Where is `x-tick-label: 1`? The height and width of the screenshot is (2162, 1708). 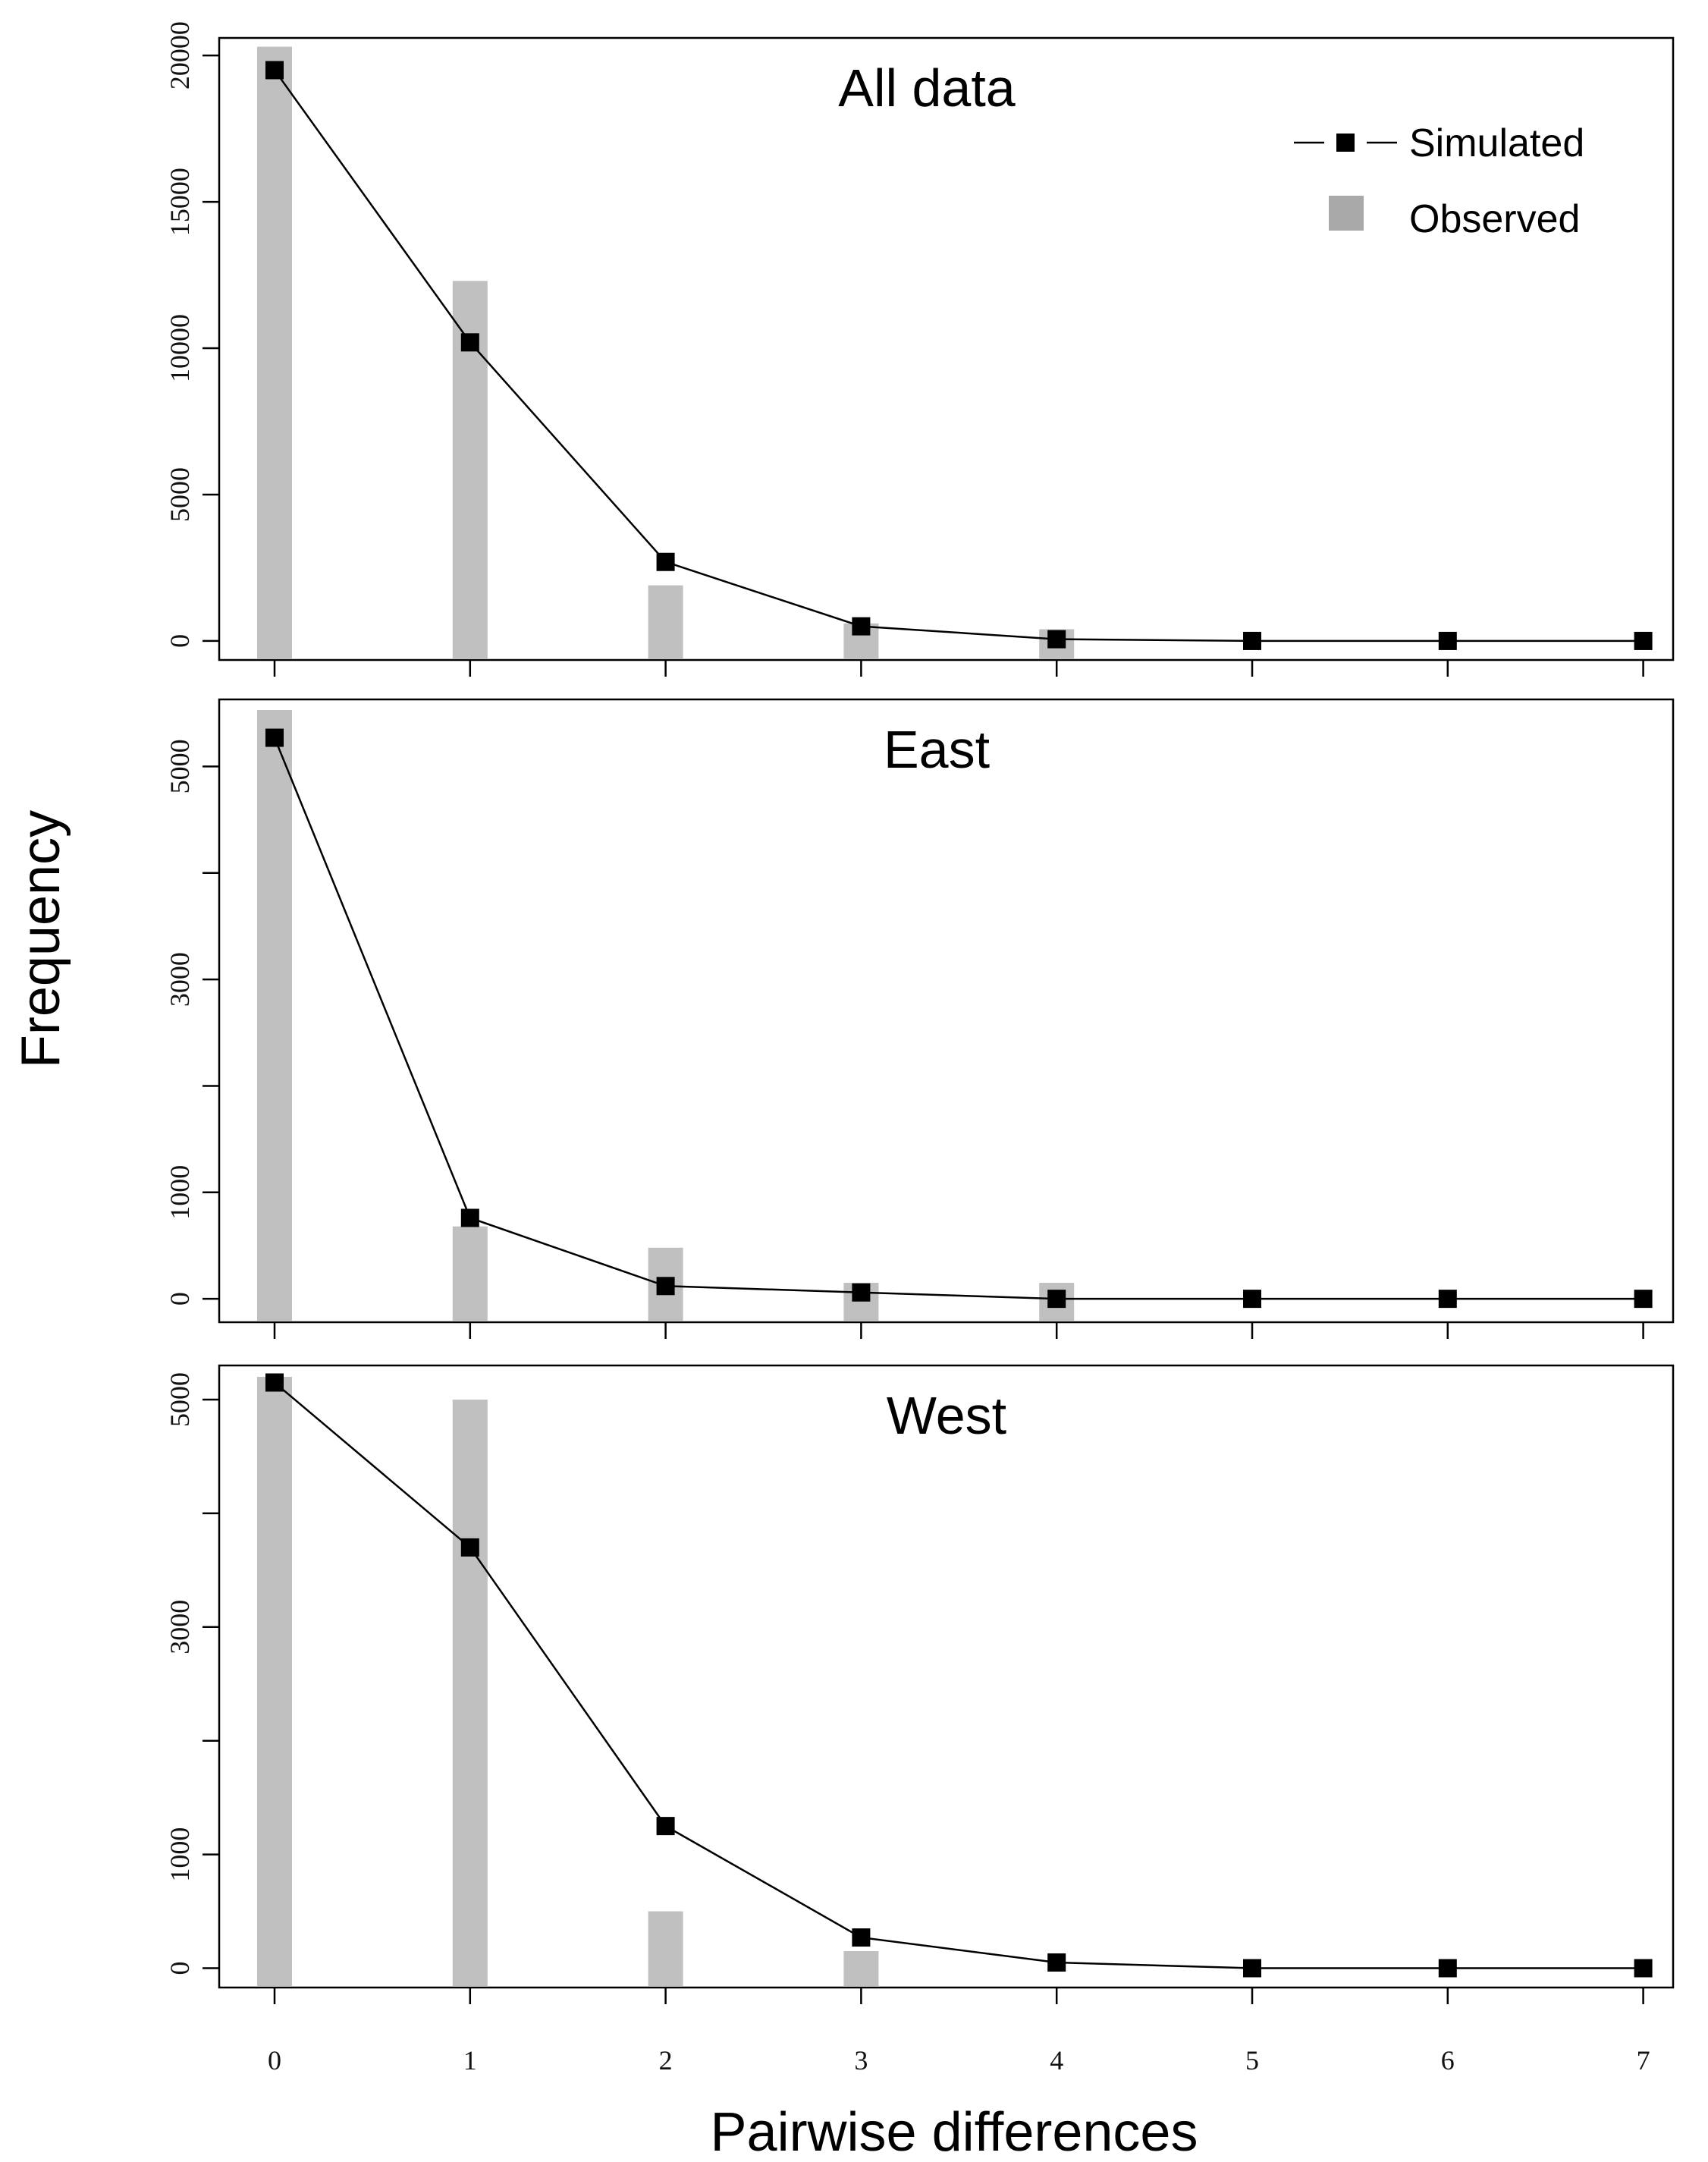 x-tick-label: 1 is located at coordinates (470, 2060).